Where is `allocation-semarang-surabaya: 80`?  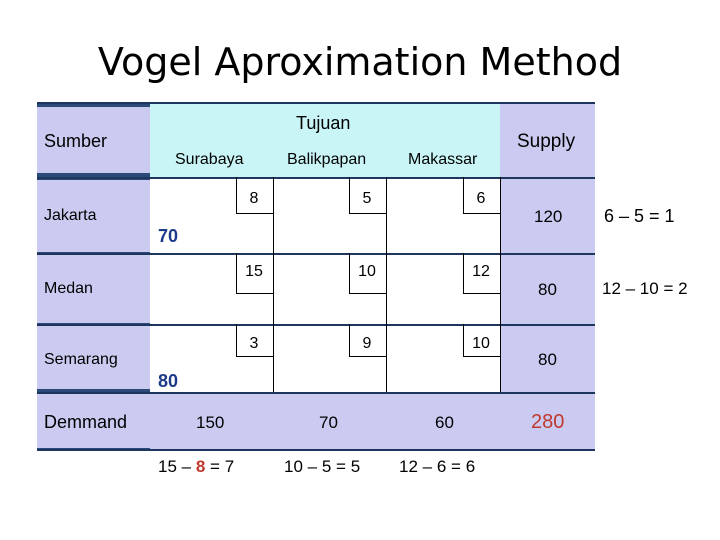 allocation-semarang-surabaya: 80 is located at coordinates (168, 381).